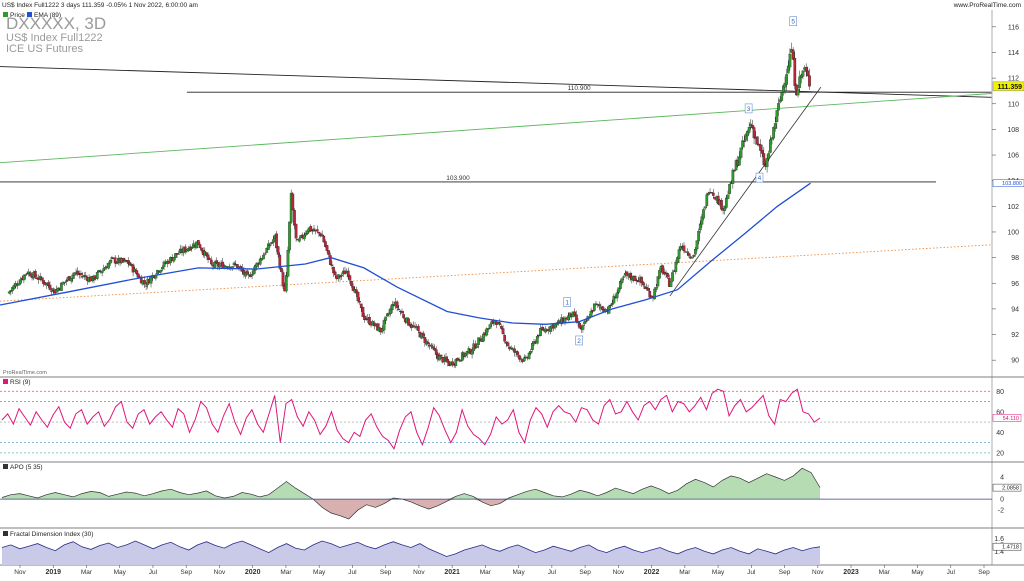  Describe the element at coordinates (1015, 258) in the screenshot. I see `price-tick-label: 98` at that location.